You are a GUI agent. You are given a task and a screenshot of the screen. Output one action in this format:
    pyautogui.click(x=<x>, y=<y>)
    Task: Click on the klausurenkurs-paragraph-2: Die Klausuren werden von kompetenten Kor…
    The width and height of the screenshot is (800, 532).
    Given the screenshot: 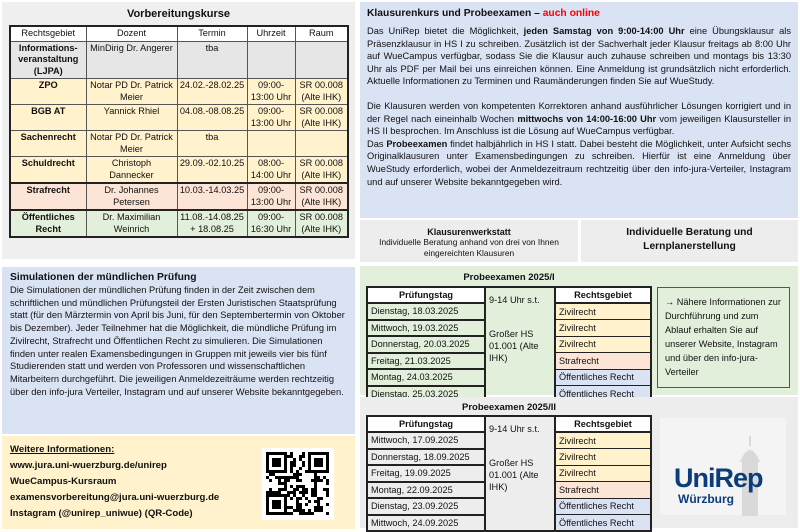 What is the action you would take?
    pyautogui.click(x=579, y=118)
    